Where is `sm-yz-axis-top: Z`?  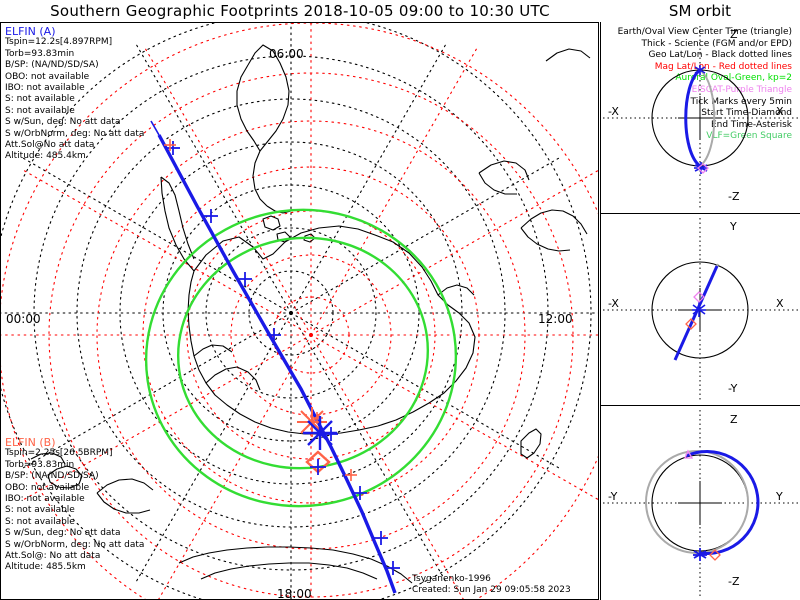 sm-yz-axis-top: Z is located at coordinates (734, 419).